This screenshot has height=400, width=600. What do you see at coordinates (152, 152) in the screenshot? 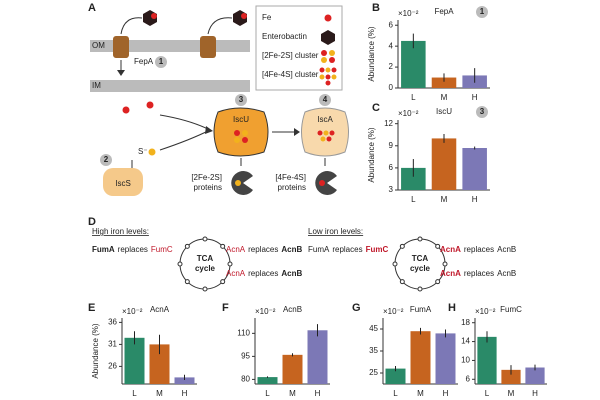
I see `sulfur` at bounding box center [152, 152].